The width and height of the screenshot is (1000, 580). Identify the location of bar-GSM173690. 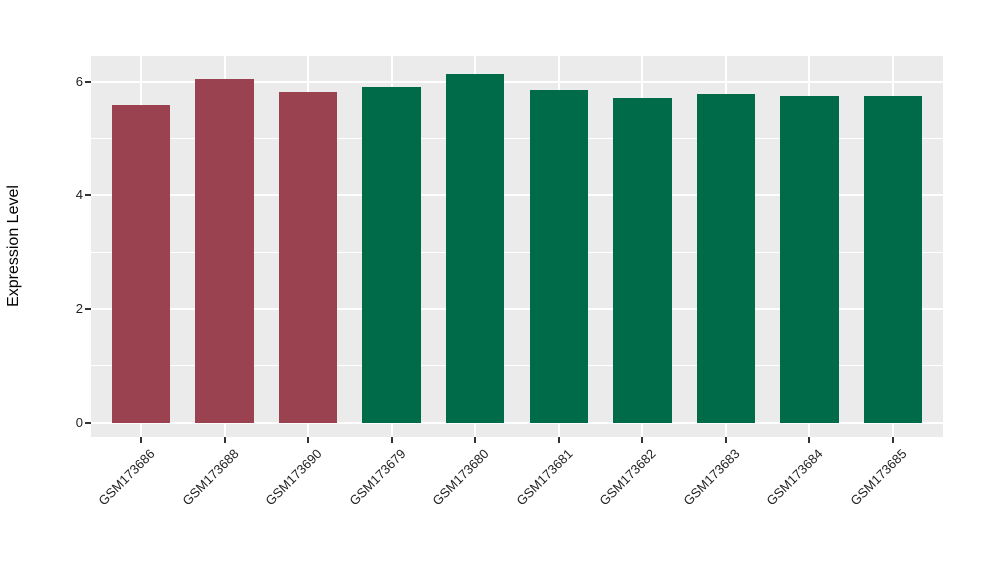
(308, 257).